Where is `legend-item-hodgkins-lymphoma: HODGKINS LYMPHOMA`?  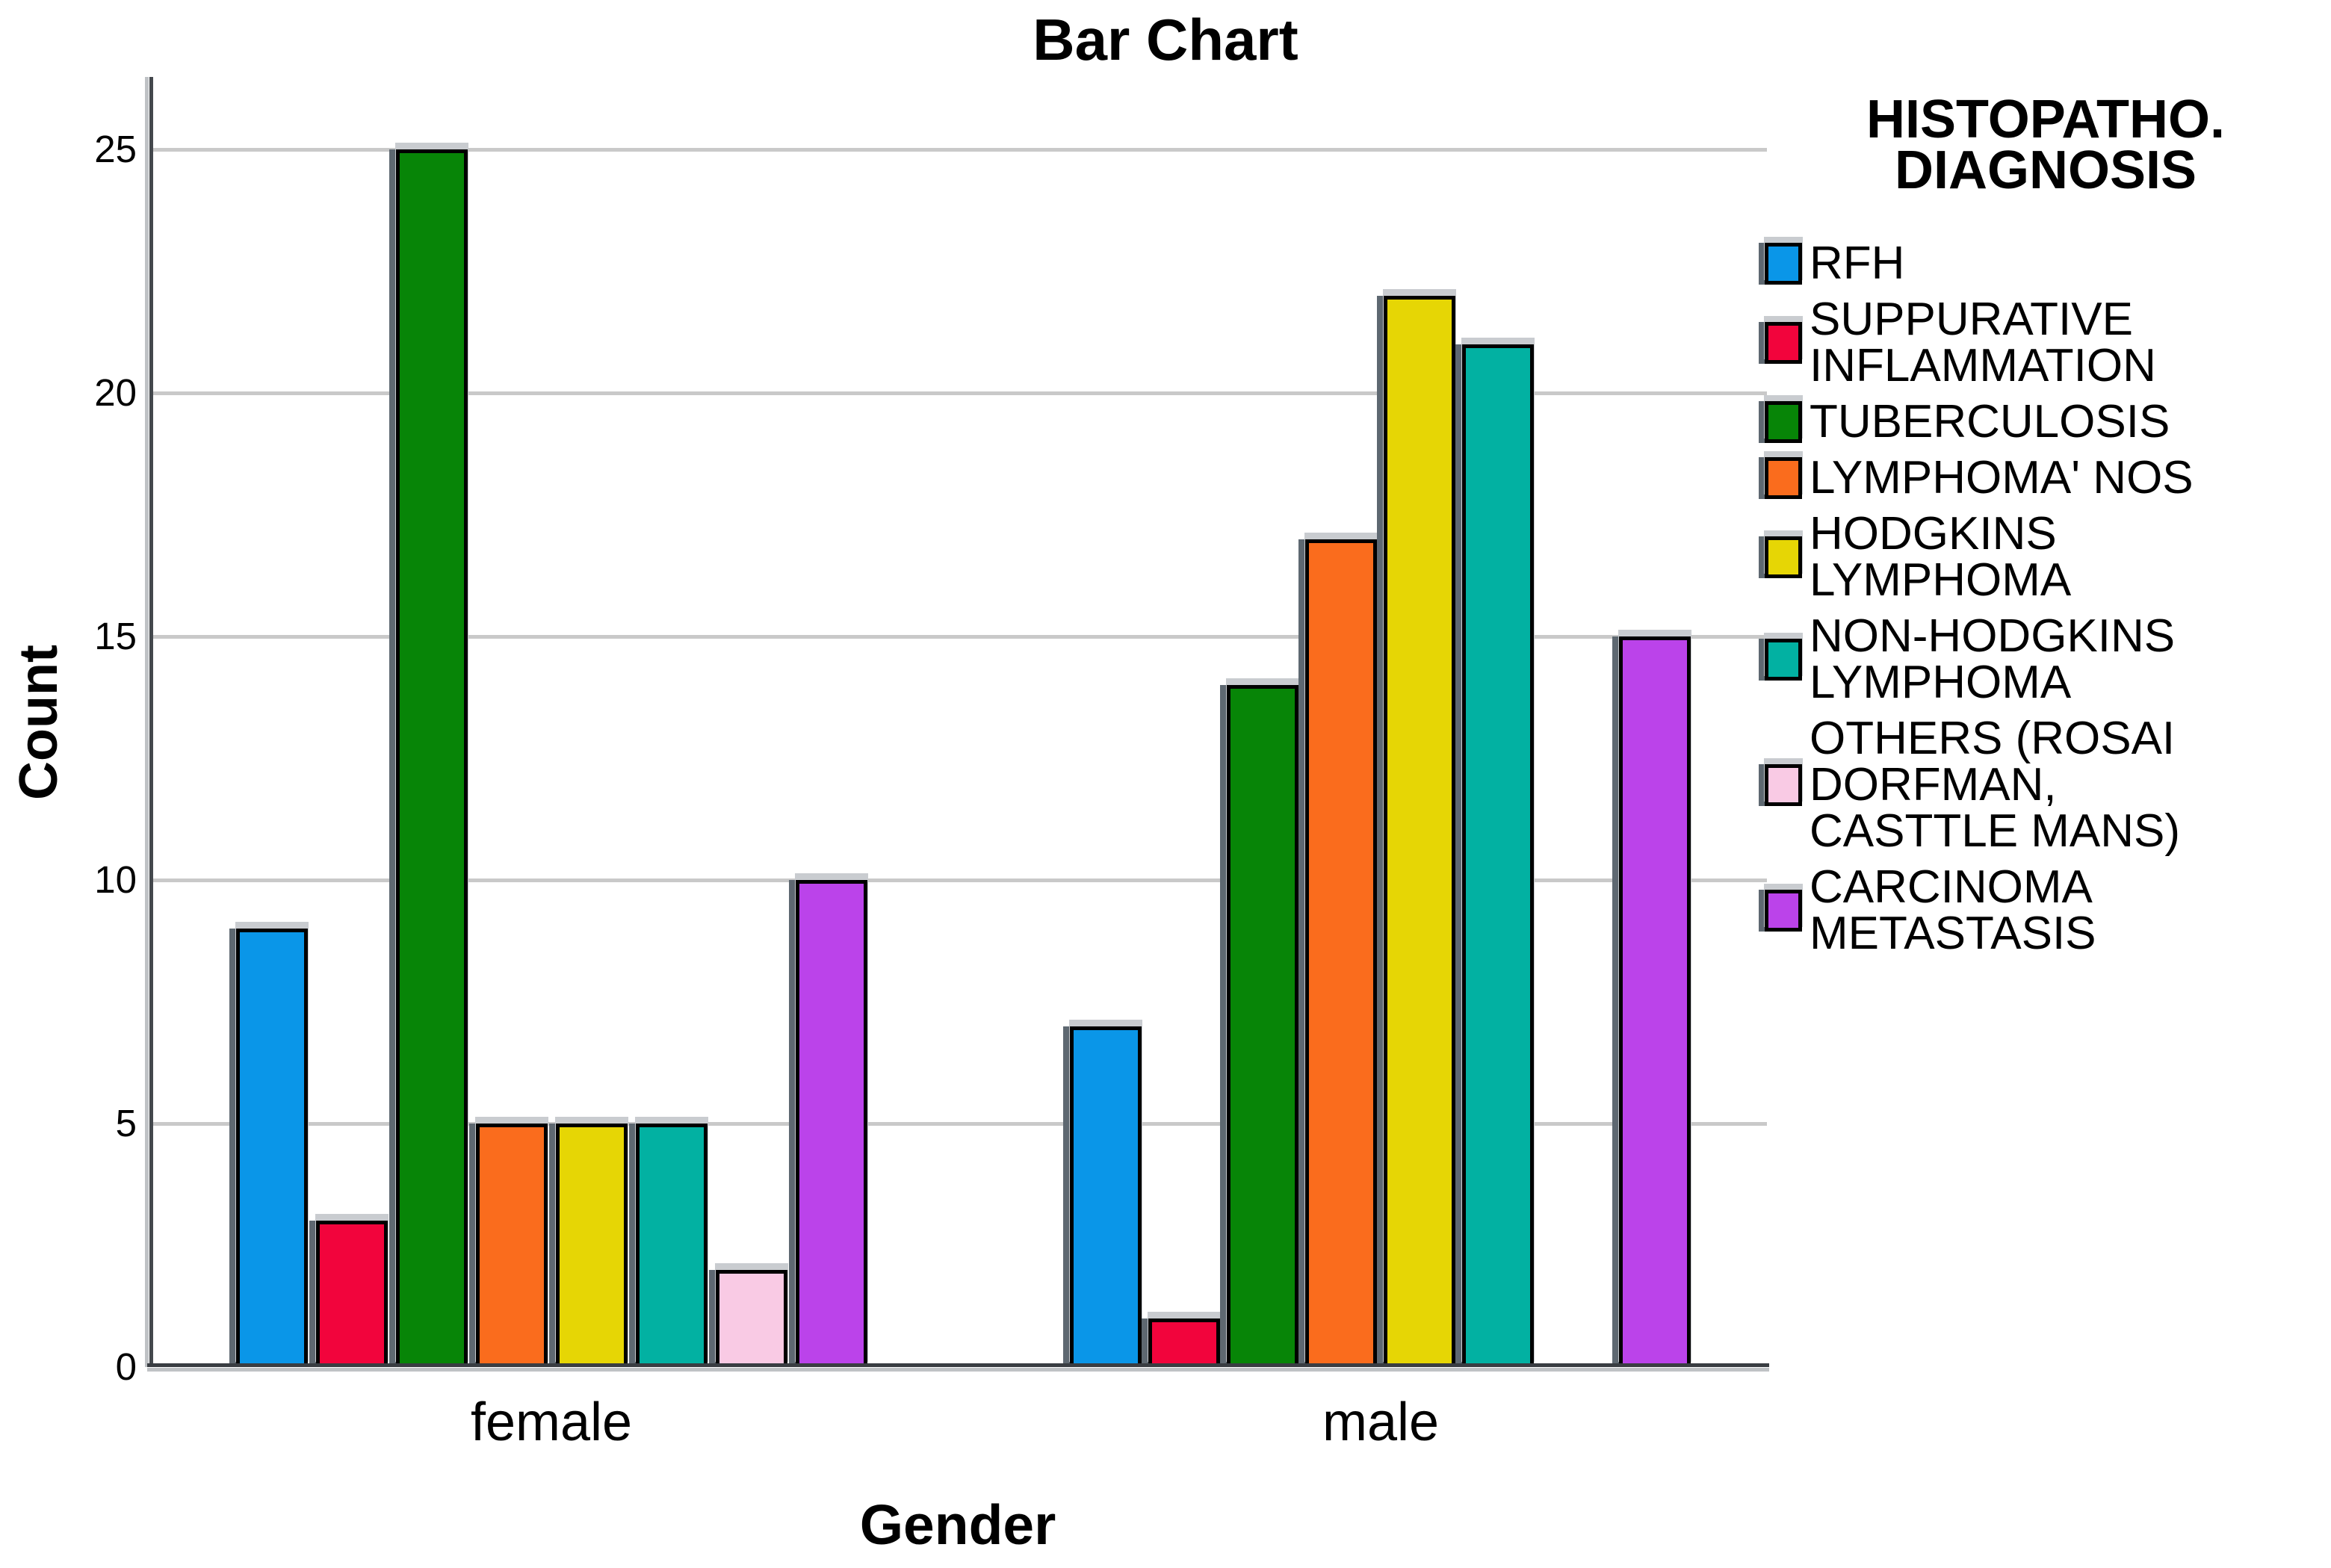 legend-item-hodgkins-lymphoma: HODGKINS LYMPHOMA is located at coordinates (2048, 557).